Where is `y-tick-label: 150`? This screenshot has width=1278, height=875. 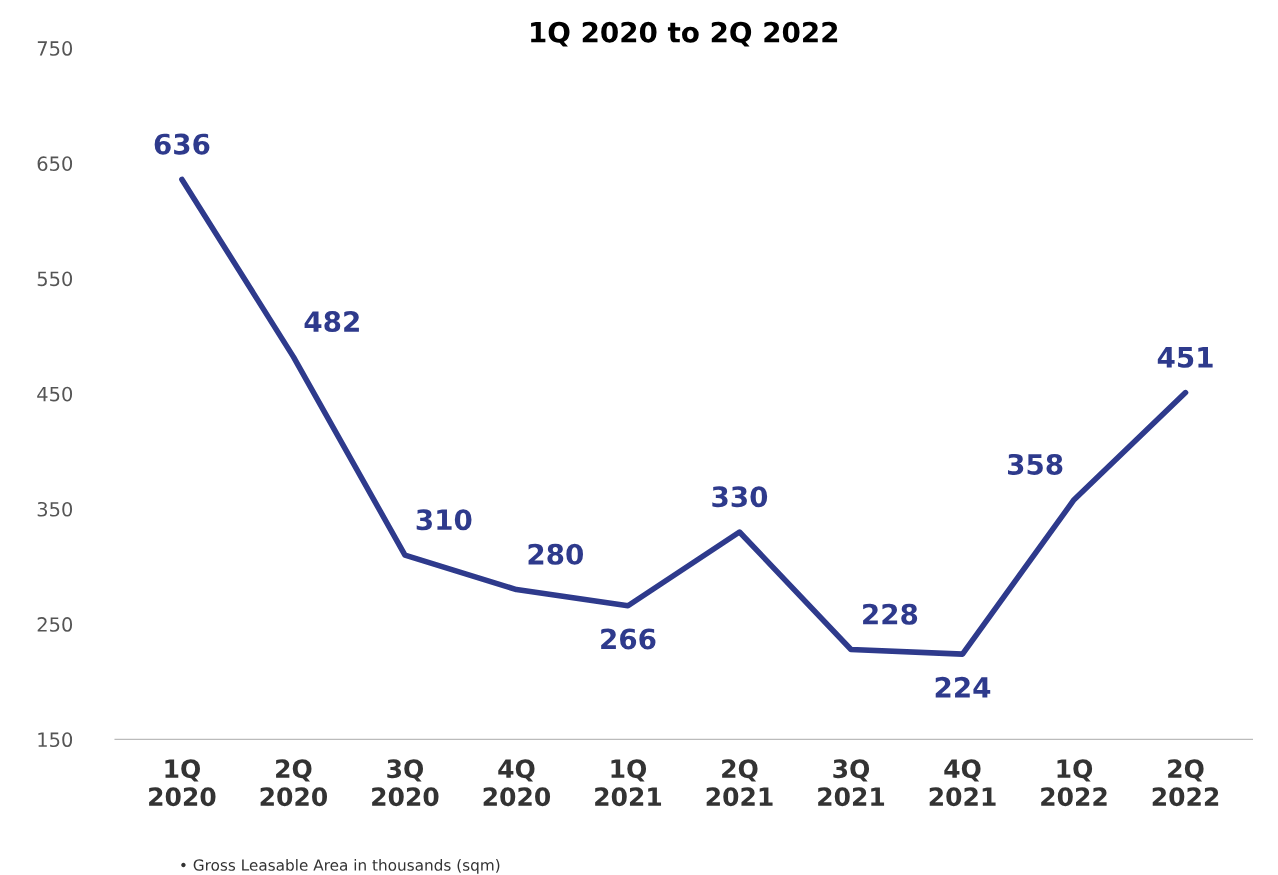
y-tick-label: 150 is located at coordinates (55, 740).